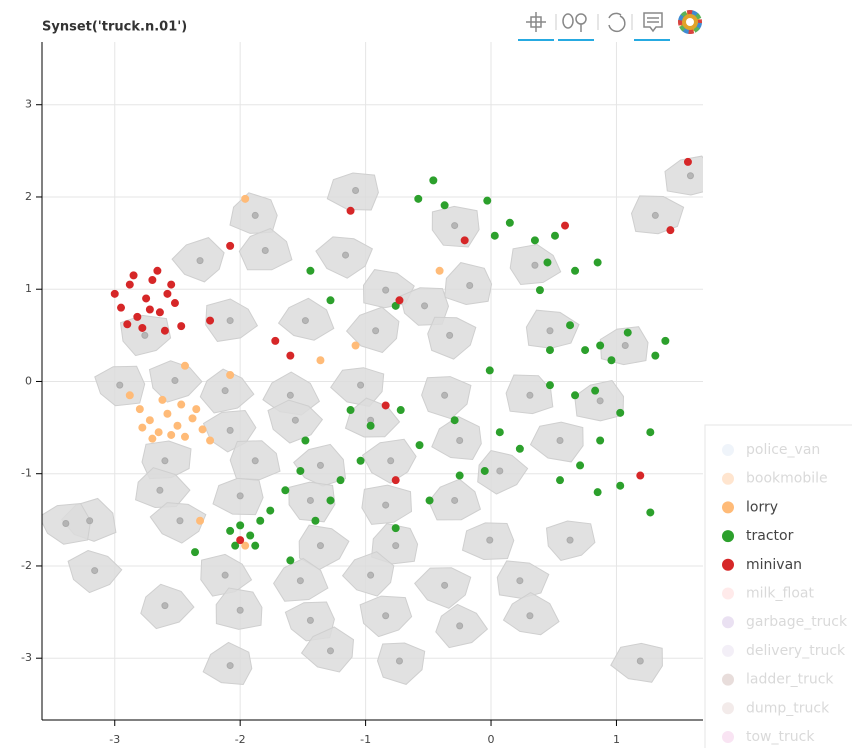  What do you see at coordinates (114, 27) in the screenshot?
I see `chart-title: Synset('truck.n.01')` at bounding box center [114, 27].